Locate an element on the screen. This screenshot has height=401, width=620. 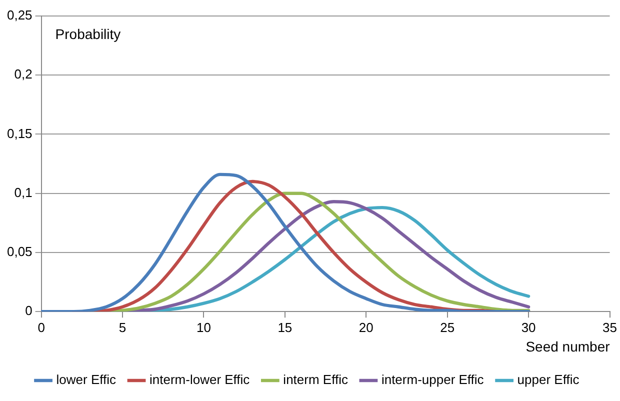
y-tick-label: 0,1 is located at coordinates (23, 192).